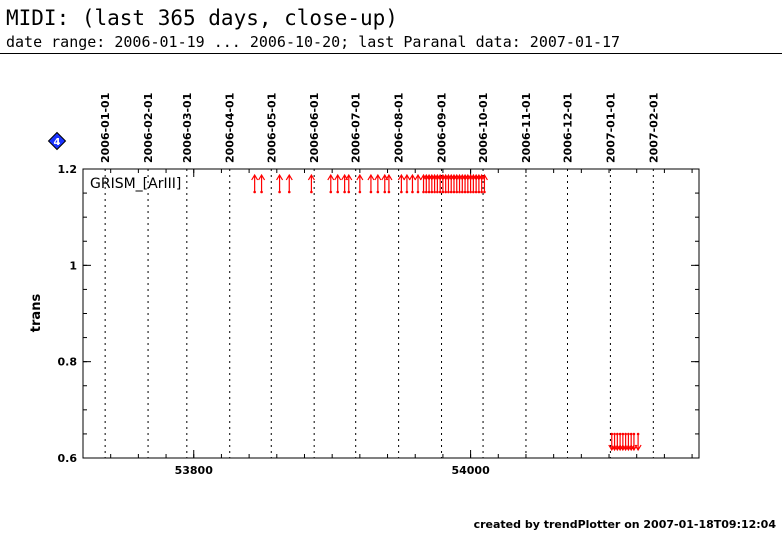 The image size is (782, 542). I want to click on y-axis-label: trans, so click(36, 313).